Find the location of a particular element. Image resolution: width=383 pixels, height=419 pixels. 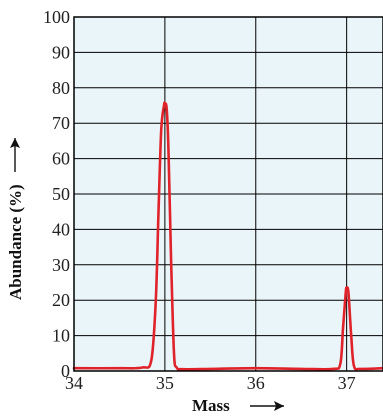

y-tick-label: 60 is located at coordinates (61, 159).